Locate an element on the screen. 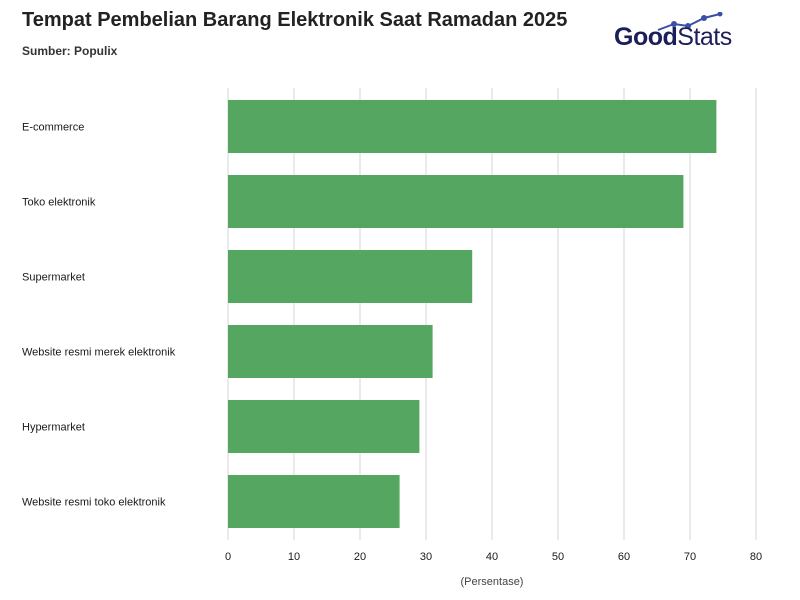 The height and width of the screenshot is (600, 800). category-label-5: Hypermarket is located at coordinates (53, 428).